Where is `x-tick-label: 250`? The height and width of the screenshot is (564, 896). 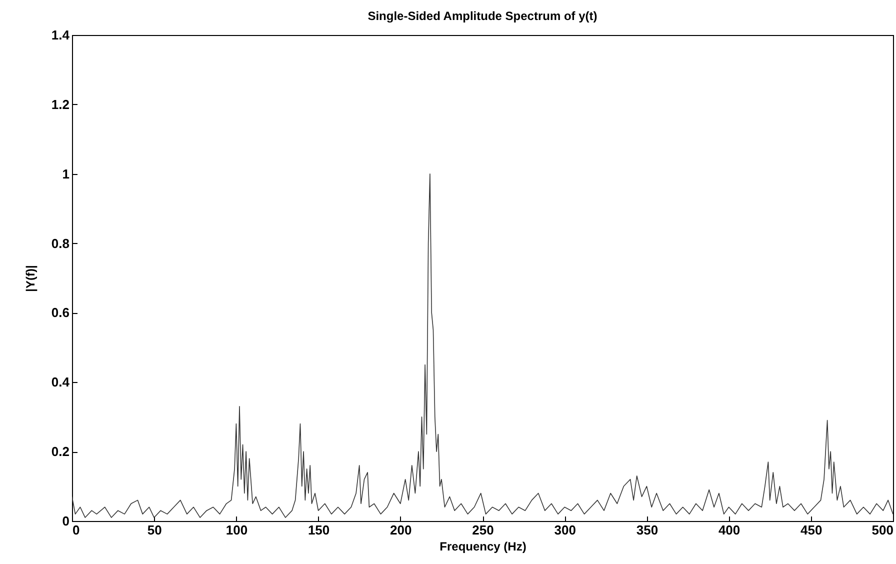
x-tick-label: 250 is located at coordinates (483, 530).